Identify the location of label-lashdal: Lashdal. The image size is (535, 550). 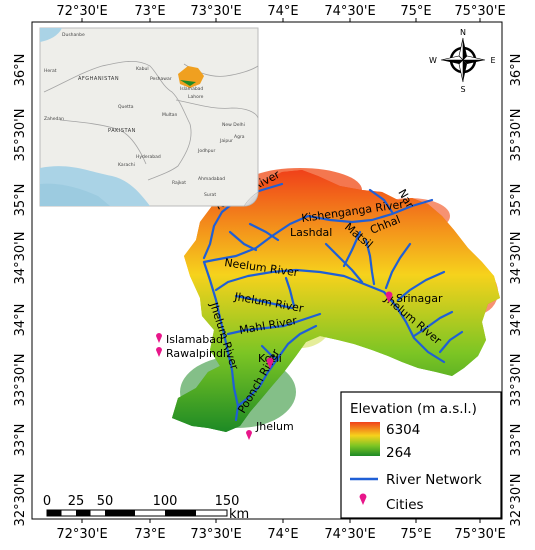
(311, 232).